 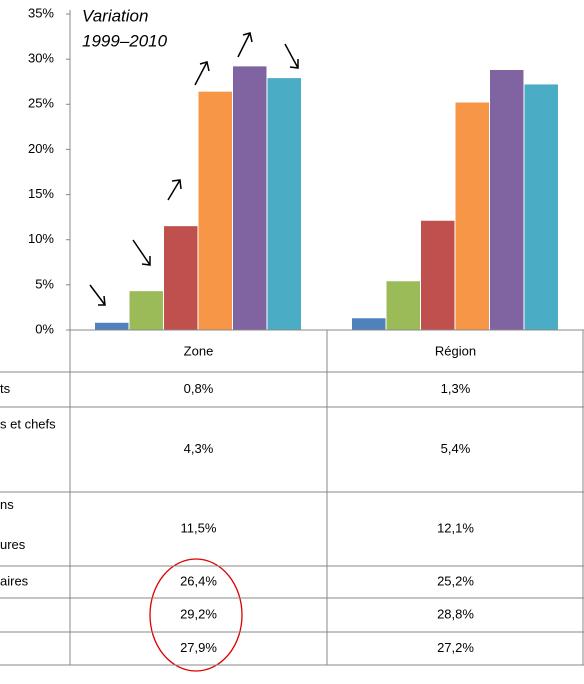 I want to click on highlight-circle, so click(x=196, y=615).